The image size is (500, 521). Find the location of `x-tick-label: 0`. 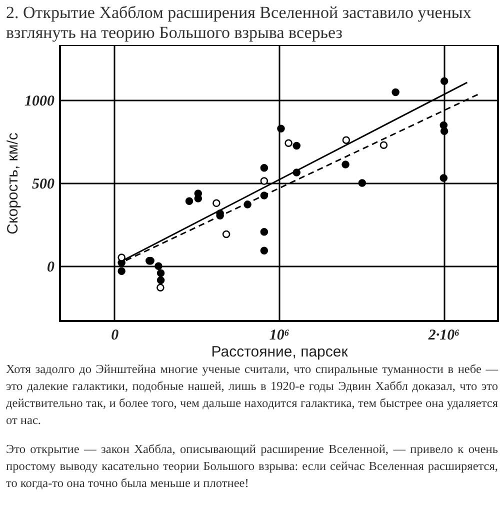

x-tick-label: 0 is located at coordinates (115, 336).